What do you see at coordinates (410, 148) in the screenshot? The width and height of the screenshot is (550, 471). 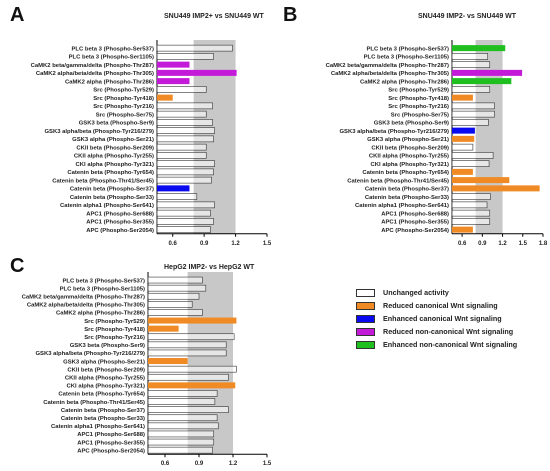 I see `category-label: CKII beta (Phospho-Ser209)` at bounding box center [410, 148].